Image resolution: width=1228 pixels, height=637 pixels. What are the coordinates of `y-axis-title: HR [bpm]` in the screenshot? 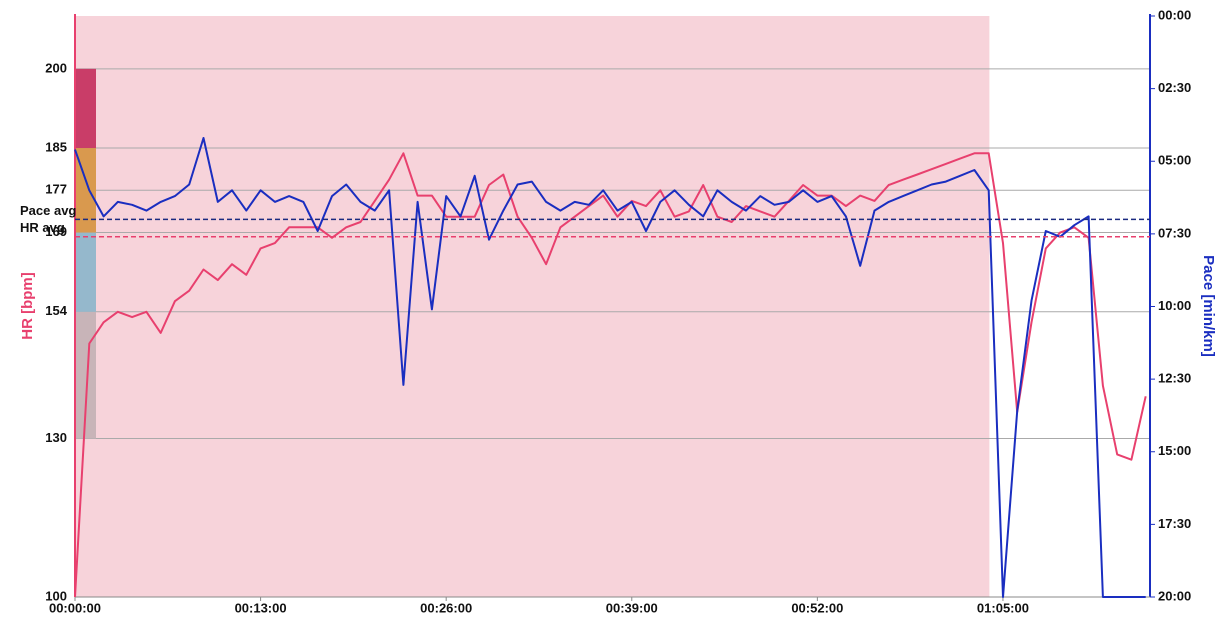 It's located at (27, 306).